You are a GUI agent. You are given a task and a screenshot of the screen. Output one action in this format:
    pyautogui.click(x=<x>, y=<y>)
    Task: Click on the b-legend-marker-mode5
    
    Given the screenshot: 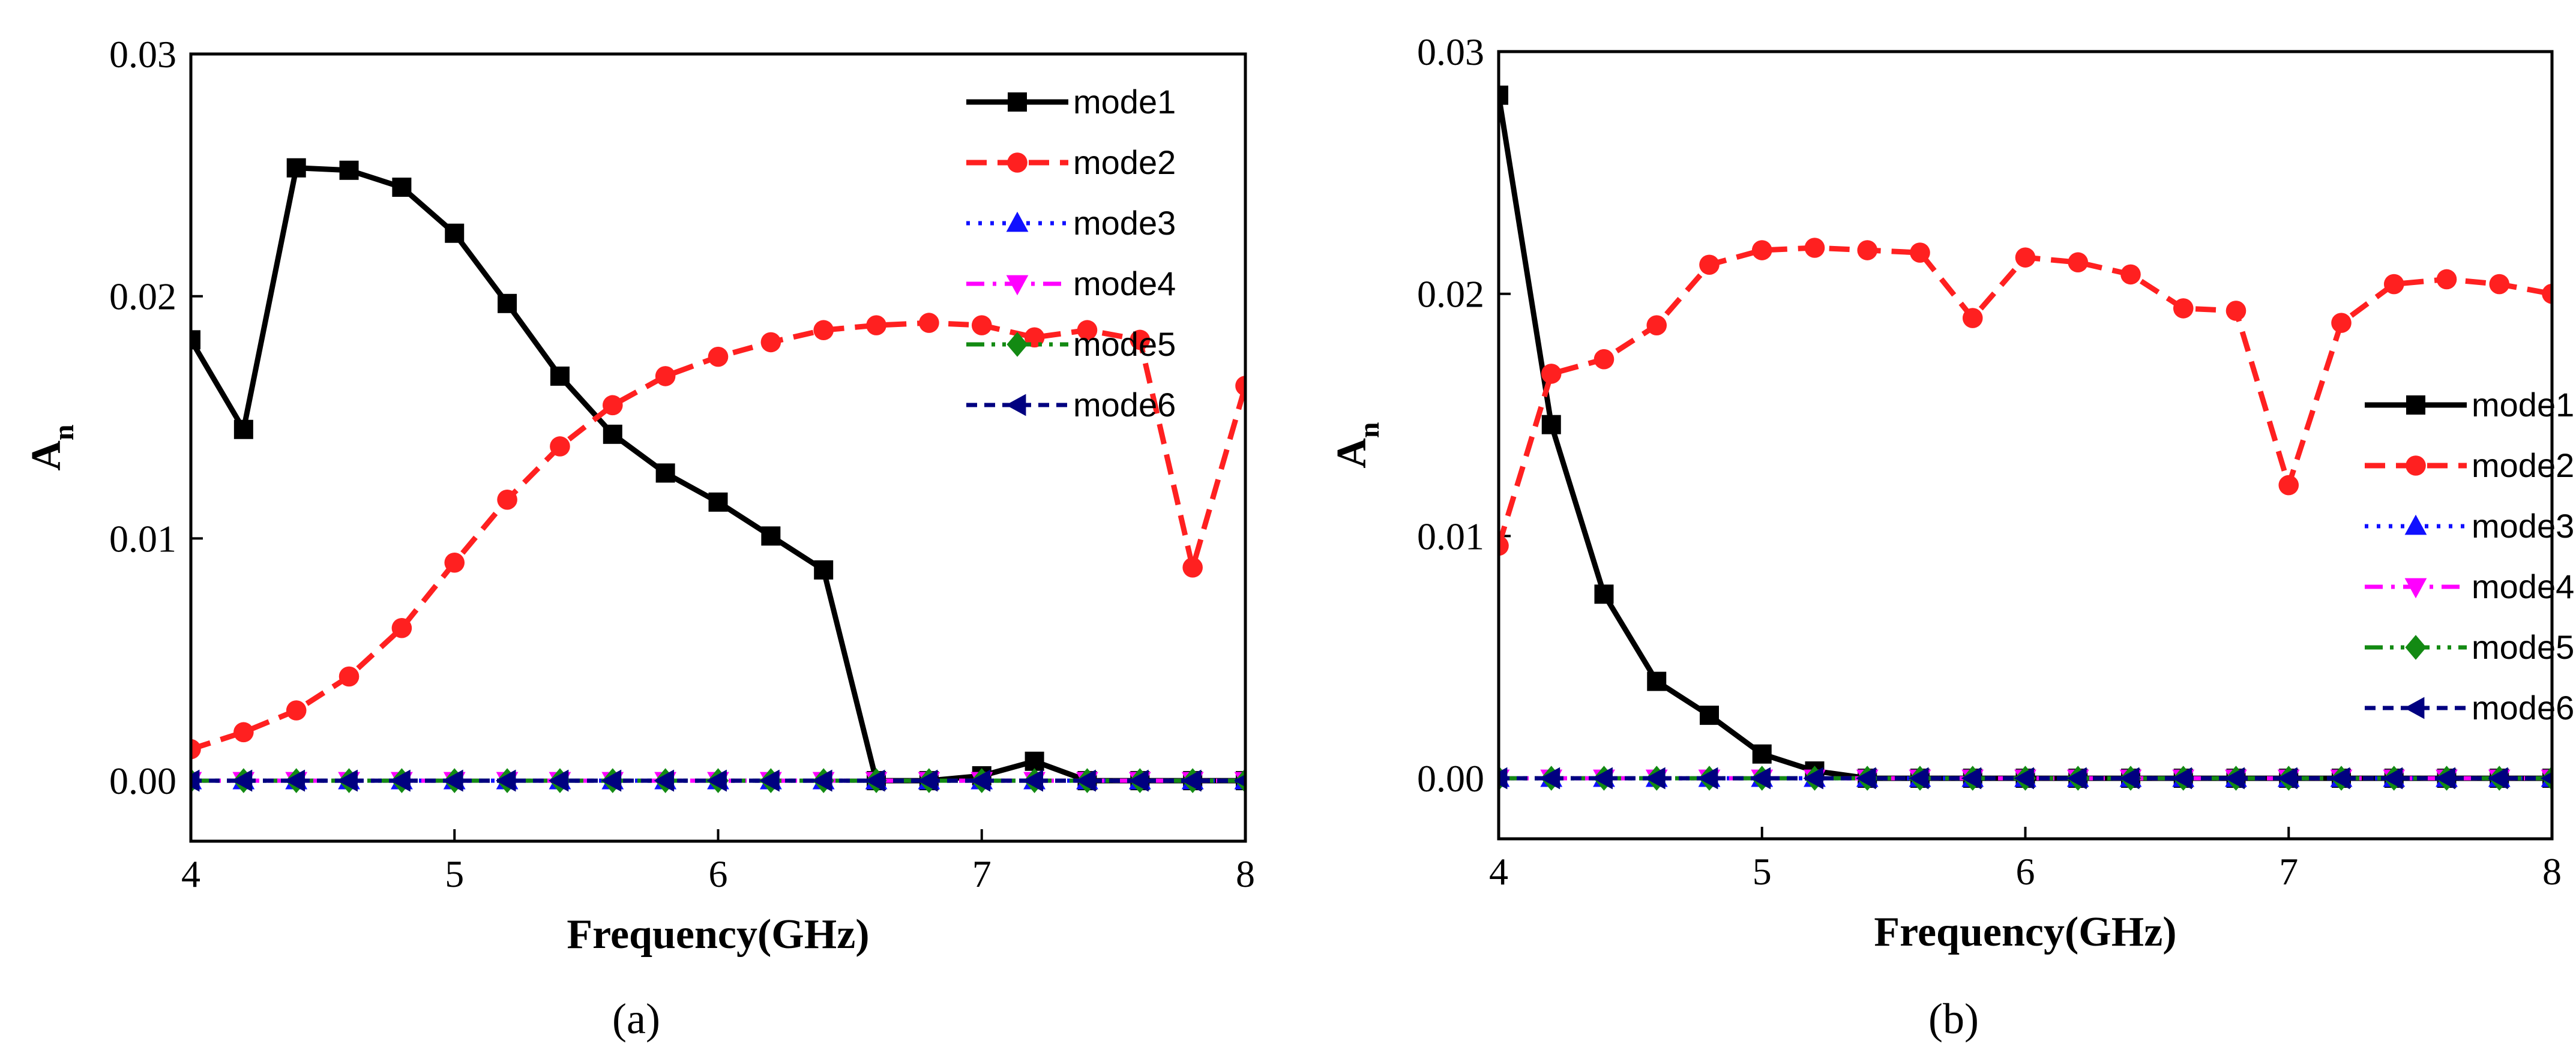 What is the action you would take?
    pyautogui.click(x=2416, y=647)
    